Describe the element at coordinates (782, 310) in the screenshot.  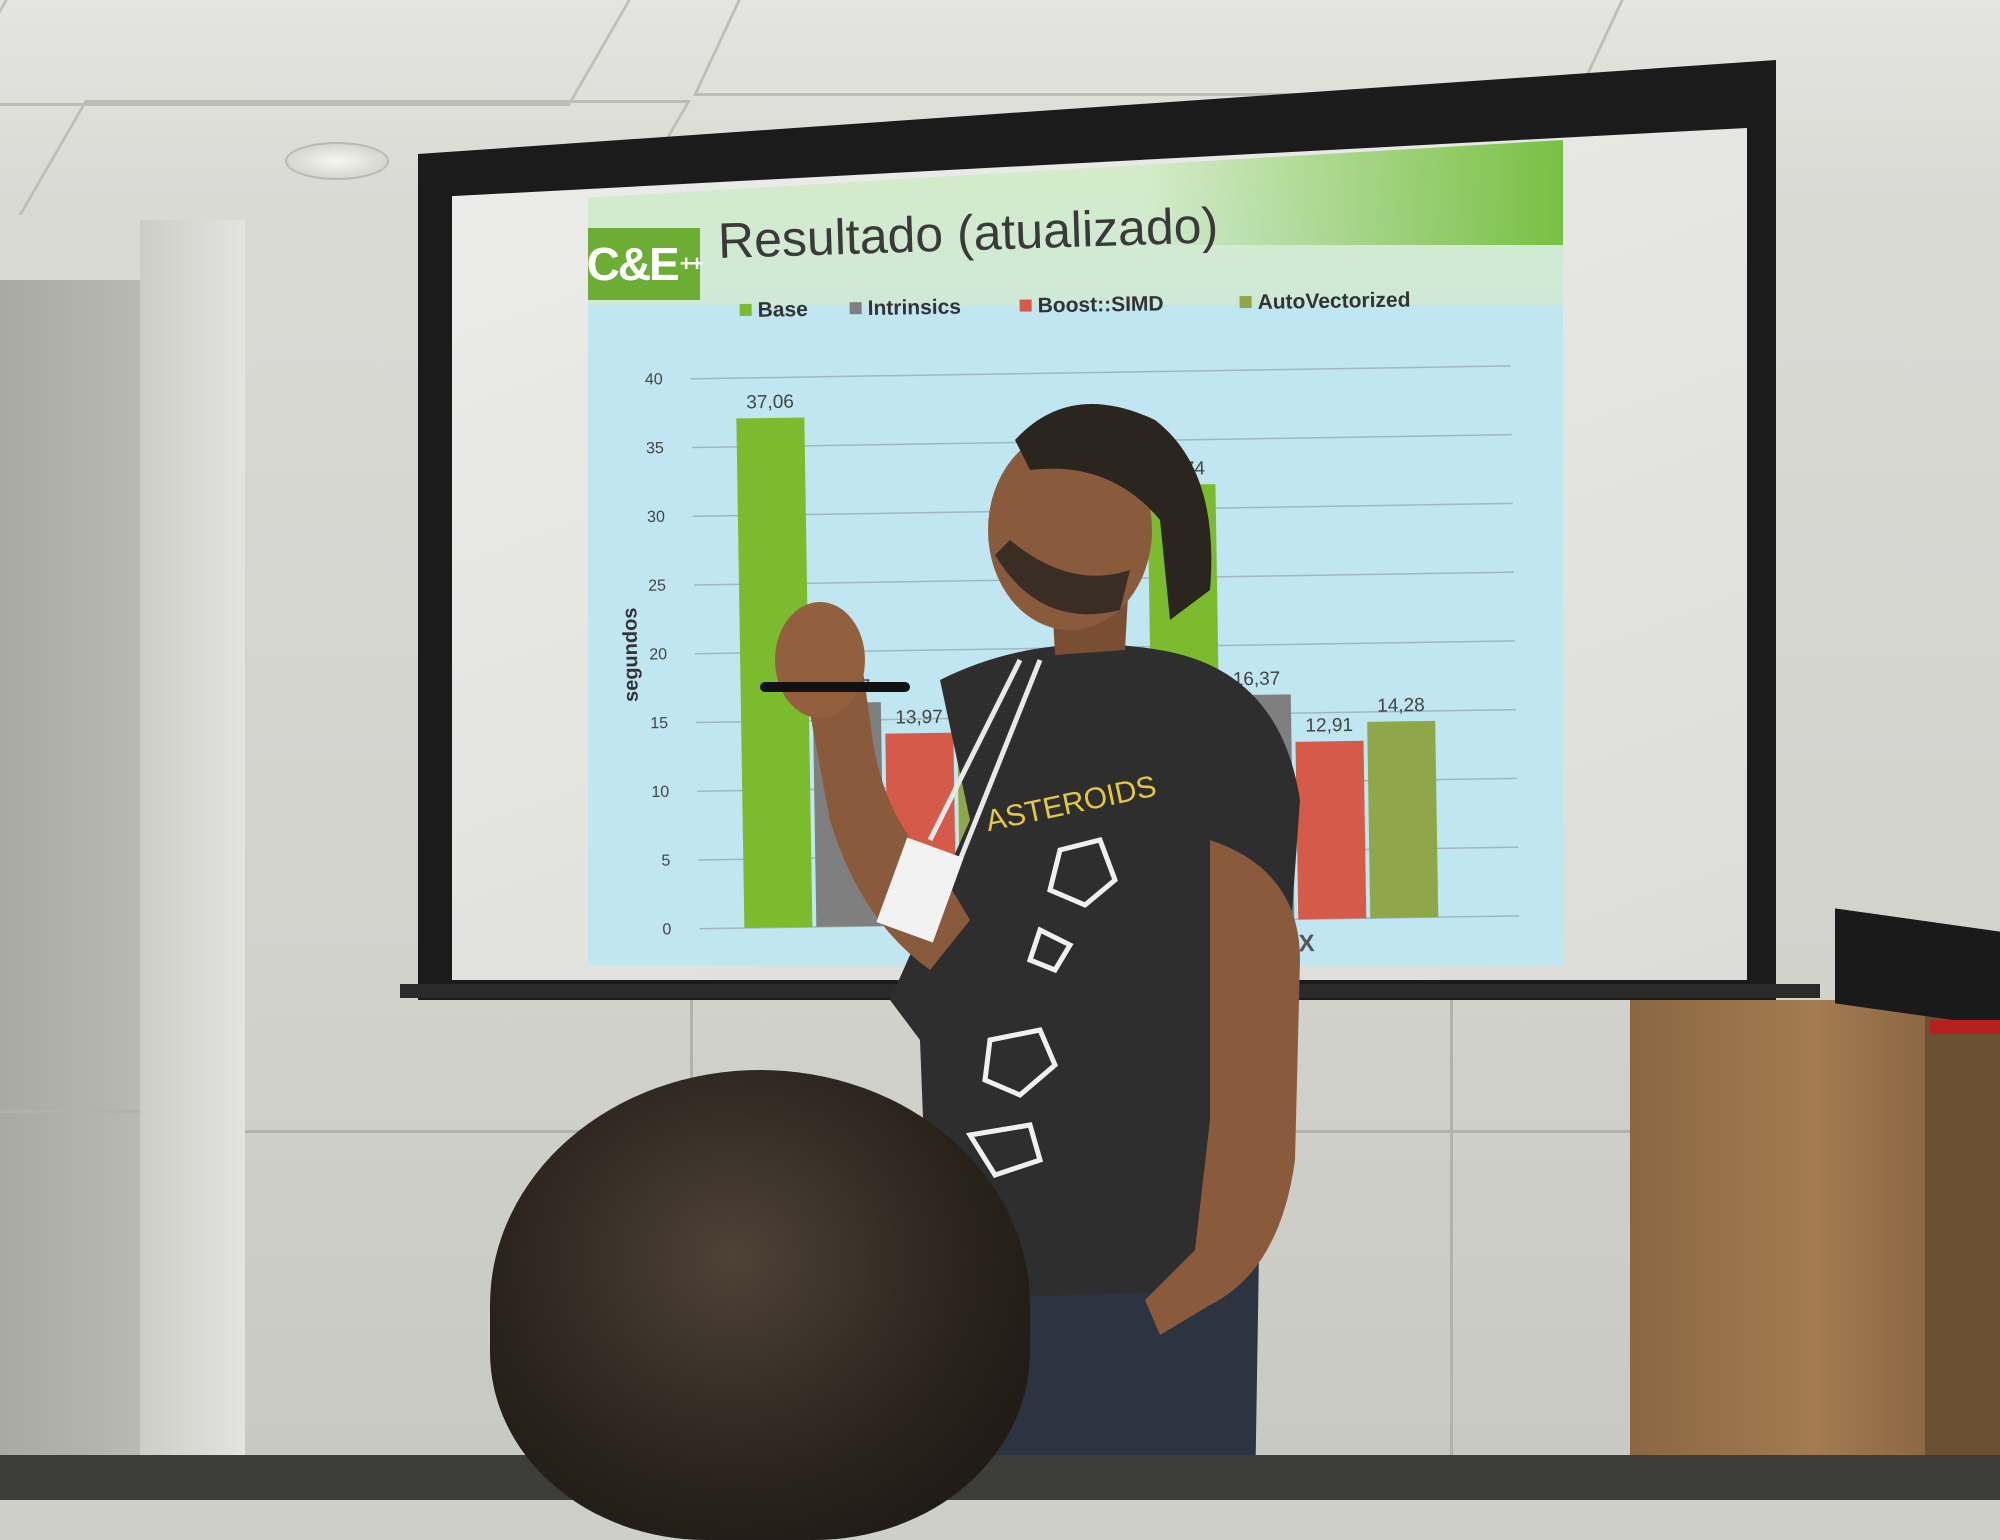
I see `legend-entry: Base` at that location.